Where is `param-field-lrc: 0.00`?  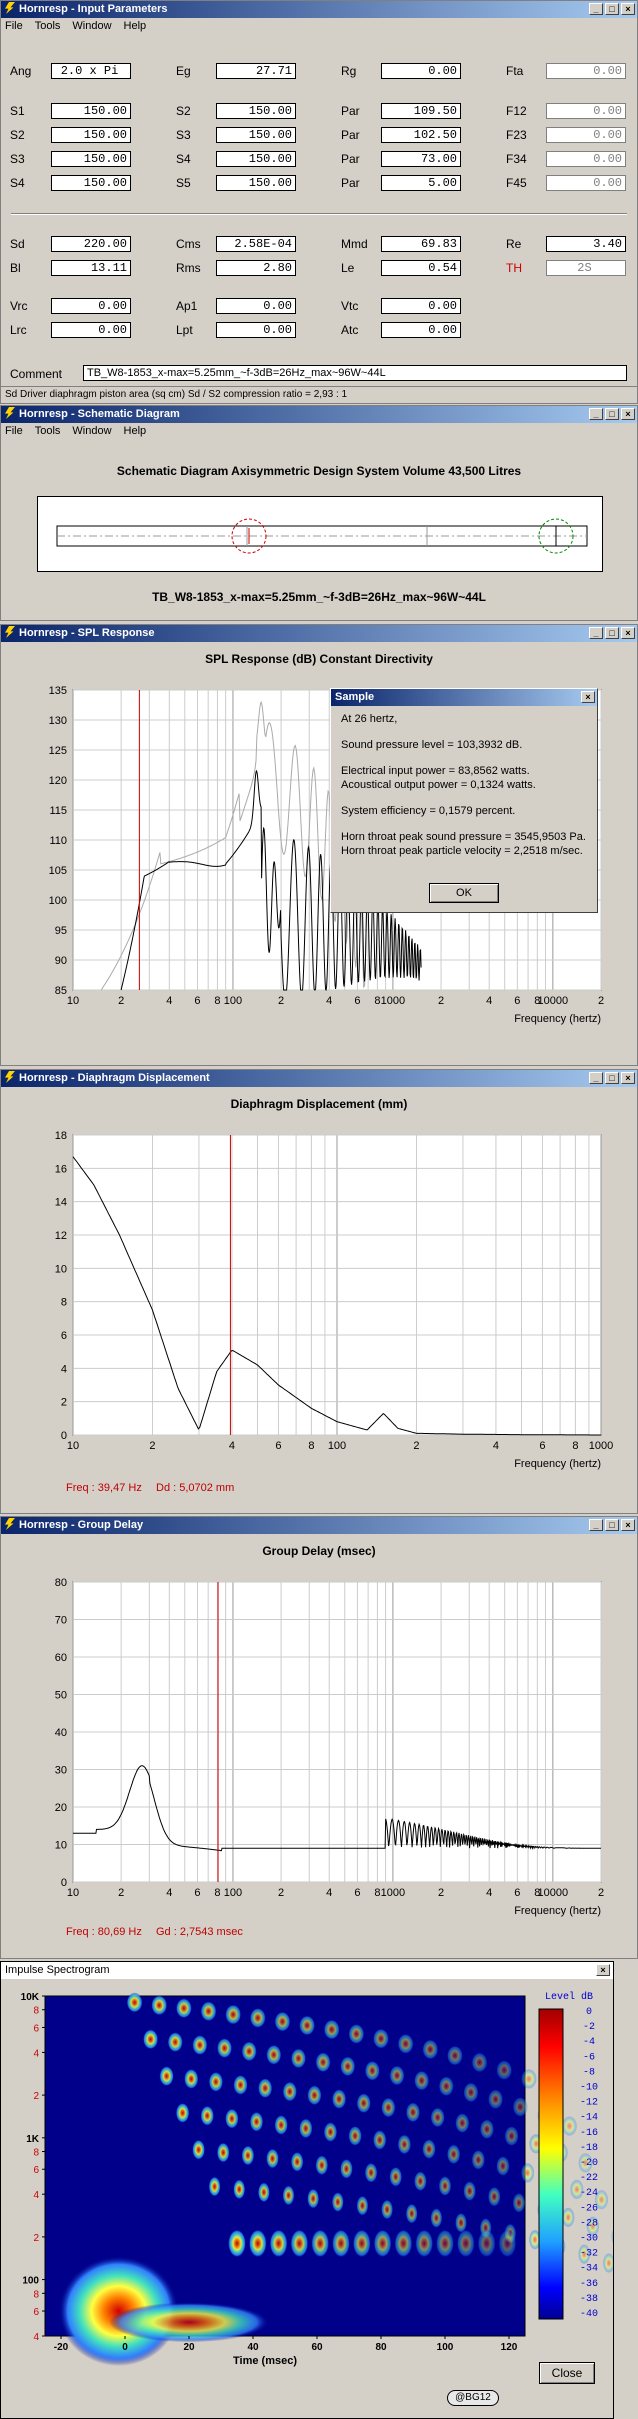 param-field-lrc: 0.00 is located at coordinates (91, 330).